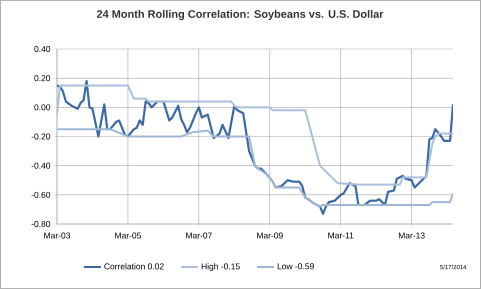 Image resolution: width=481 pixels, height=289 pixels. I want to click on y-tick-label: -0.80, so click(41, 224).